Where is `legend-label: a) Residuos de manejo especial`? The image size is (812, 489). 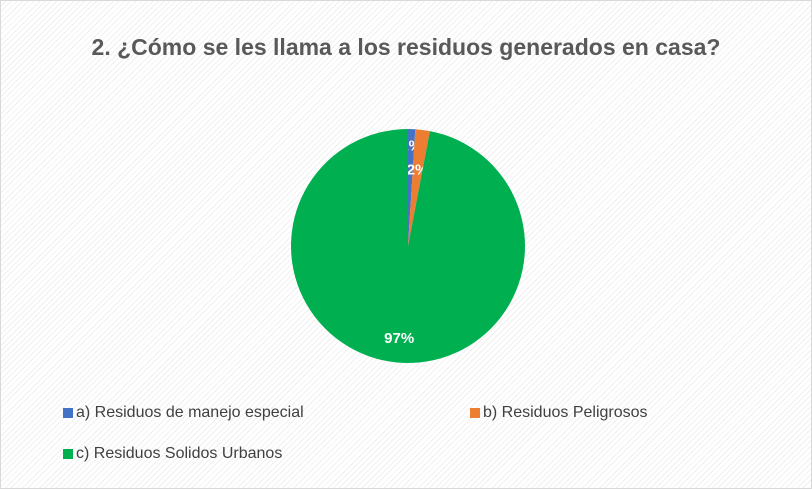 legend-label: a) Residuos de manejo especial is located at coordinates (190, 412).